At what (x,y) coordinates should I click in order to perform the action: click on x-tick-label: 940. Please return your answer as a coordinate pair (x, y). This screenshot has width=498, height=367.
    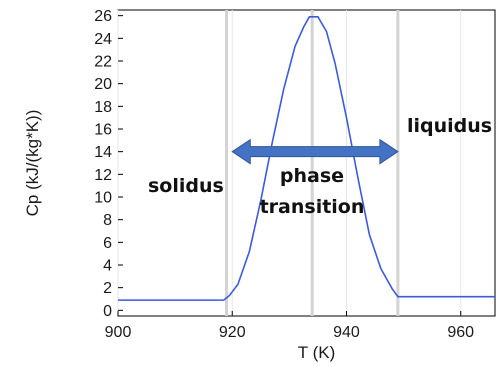
    Looking at the image, I should click on (346, 332).